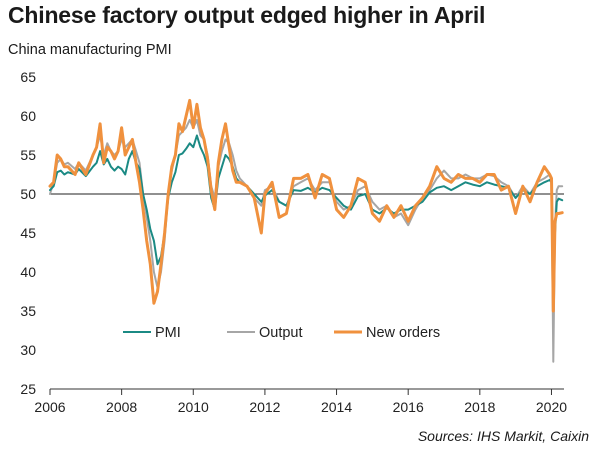 This screenshot has width=601, height=455. Describe the element at coordinates (264, 407) in the screenshot. I see `x-tick-label: 2012` at that location.